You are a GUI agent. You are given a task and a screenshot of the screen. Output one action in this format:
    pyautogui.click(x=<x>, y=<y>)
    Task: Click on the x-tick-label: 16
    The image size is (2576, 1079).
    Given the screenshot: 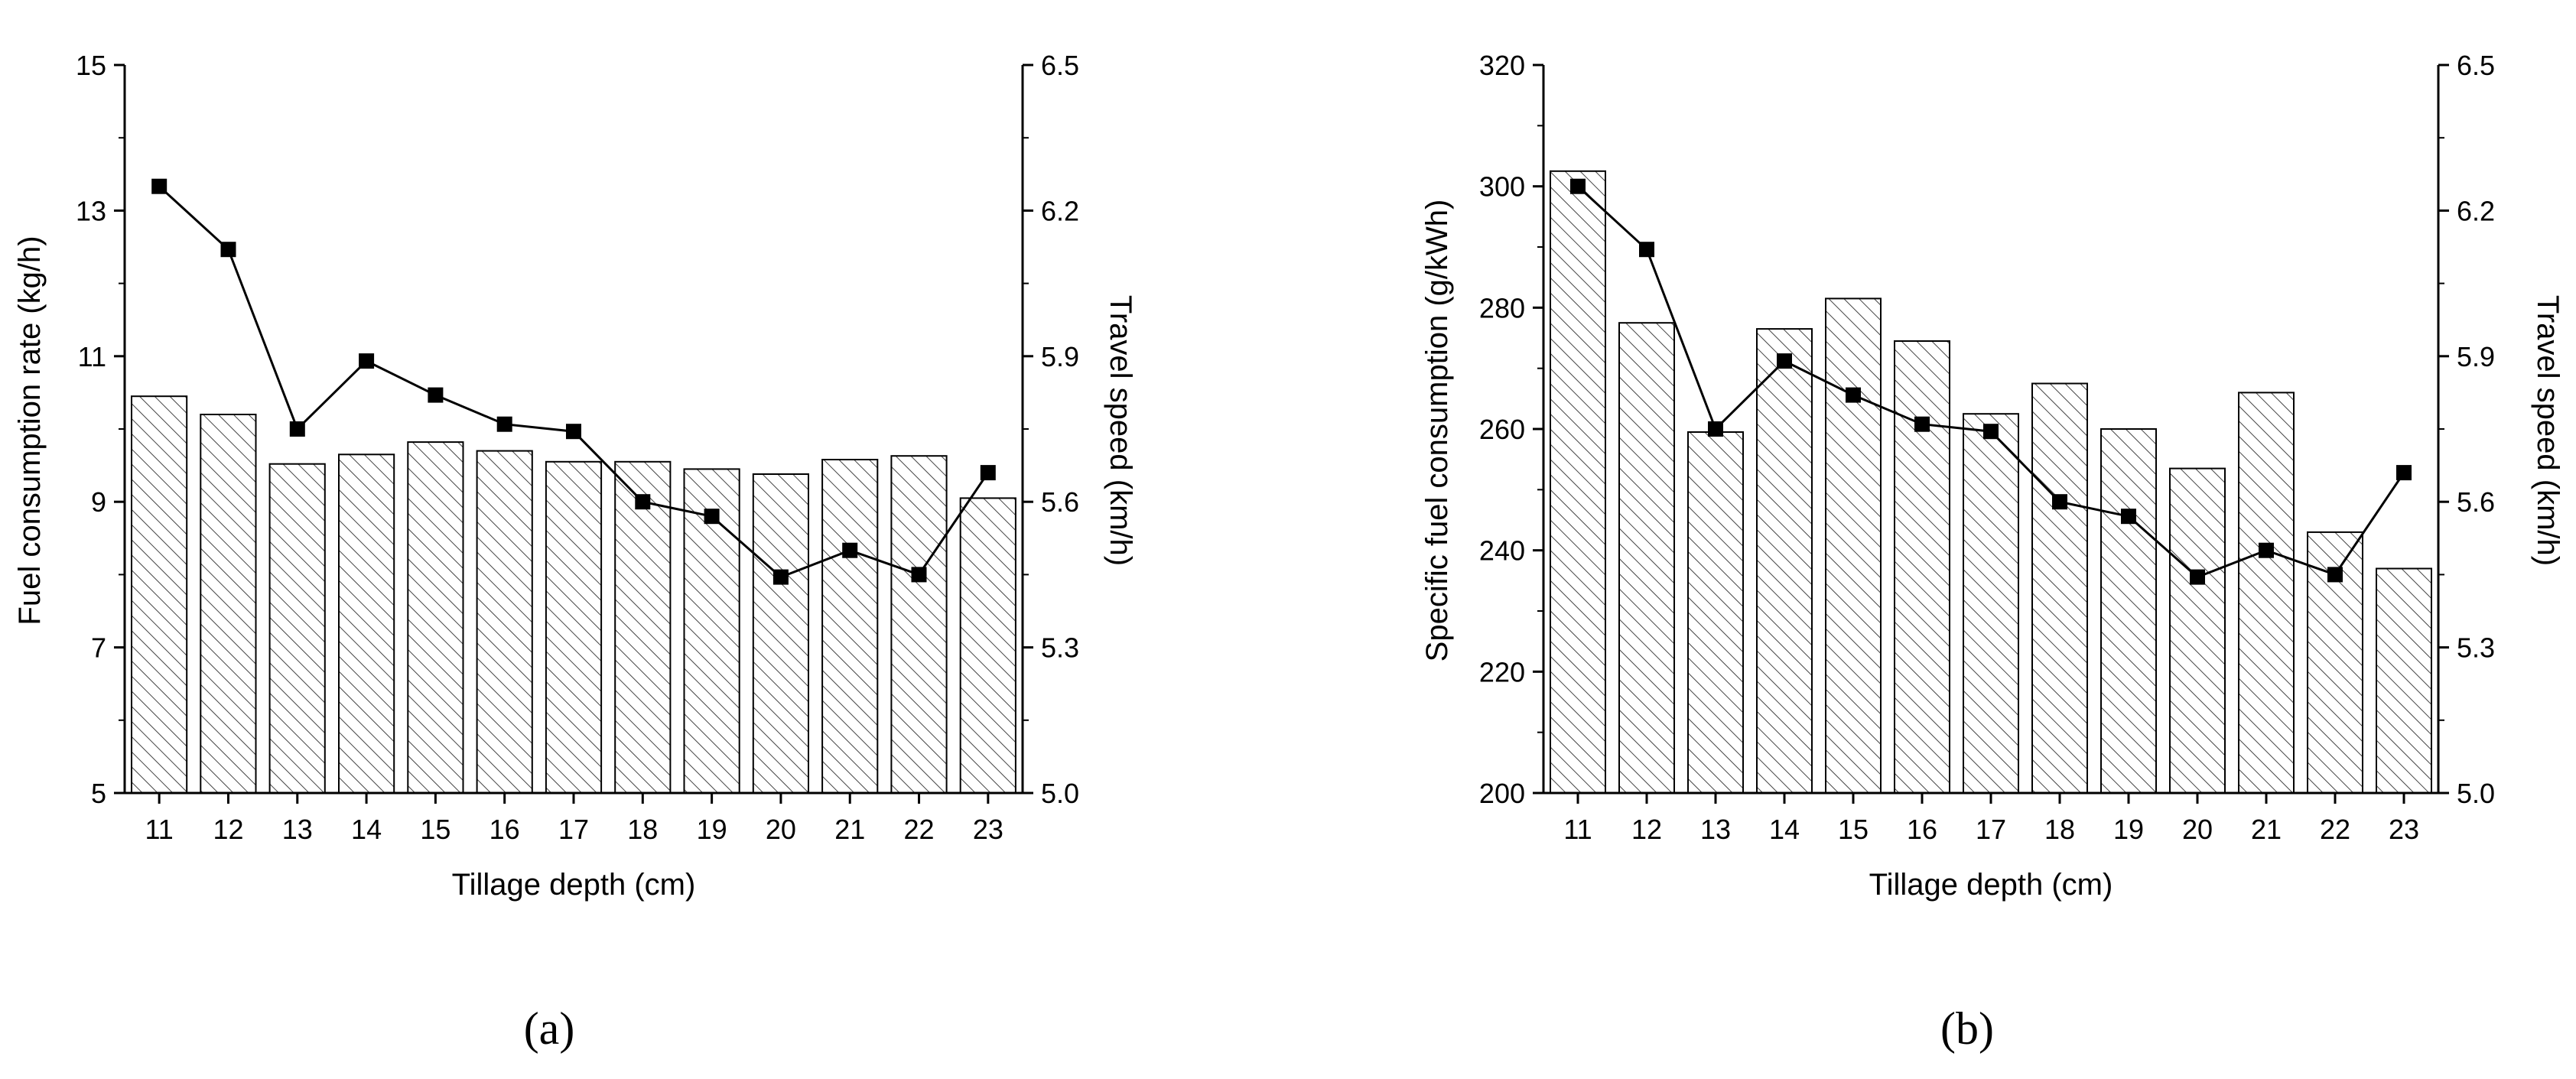 What is the action you would take?
    pyautogui.click(x=1922, y=829)
    